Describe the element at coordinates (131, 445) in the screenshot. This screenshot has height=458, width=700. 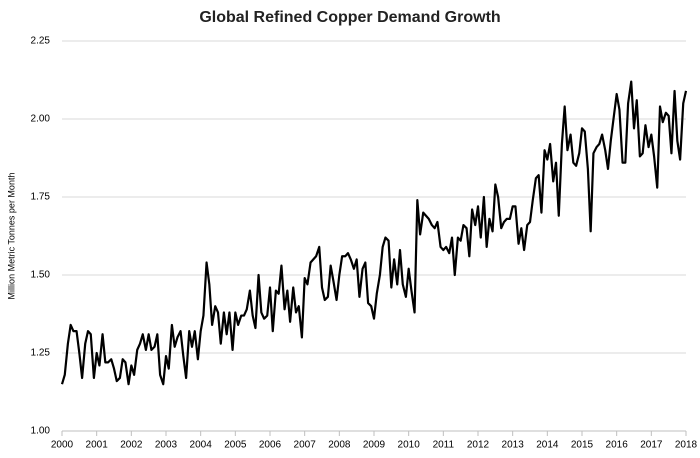
I see `x-tick-label: 2002` at that location.